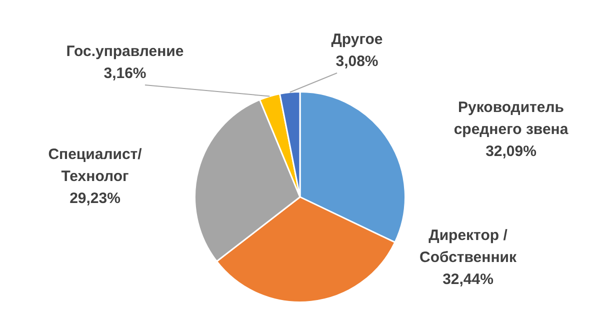 This screenshot has width=596, height=327. What do you see at coordinates (468, 279) in the screenshot?
I see `data-label: 32,44%` at bounding box center [468, 279].